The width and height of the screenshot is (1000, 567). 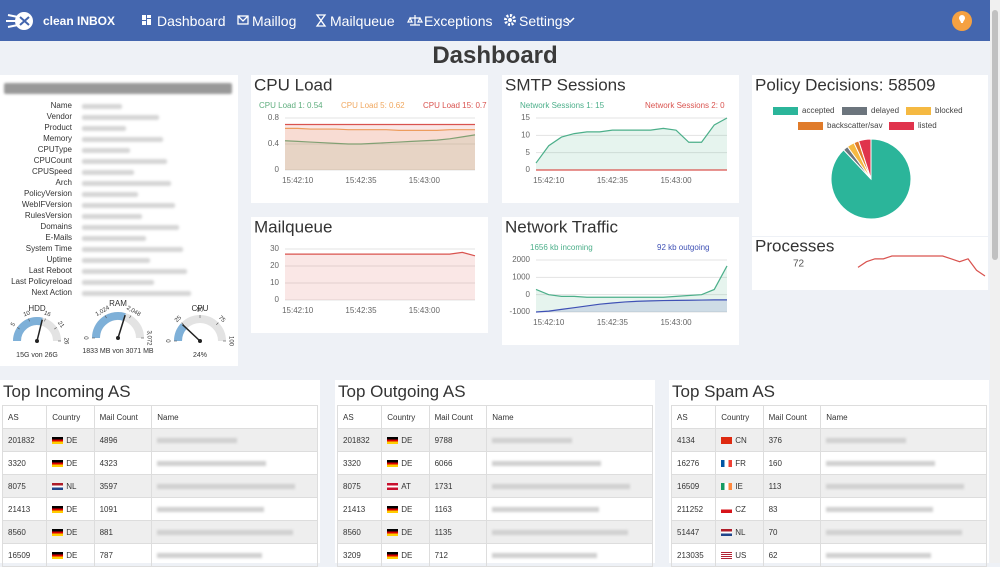 I want to click on mail-count: 9788, so click(x=458, y=440).